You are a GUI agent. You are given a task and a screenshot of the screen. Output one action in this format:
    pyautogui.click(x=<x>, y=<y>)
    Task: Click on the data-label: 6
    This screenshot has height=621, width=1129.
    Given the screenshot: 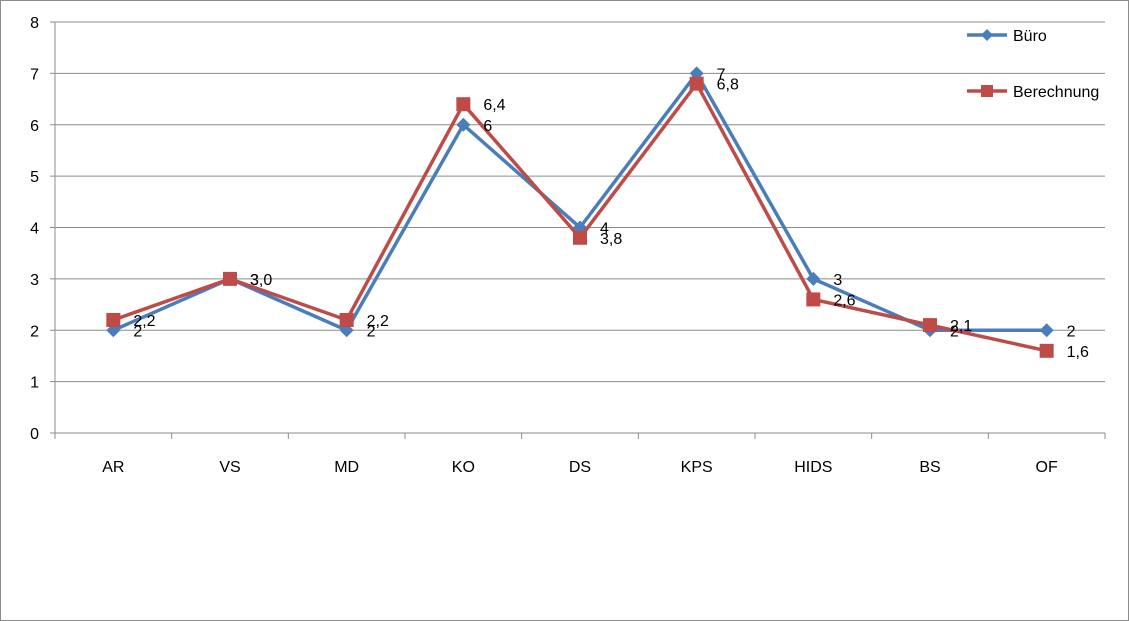 What is the action you would take?
    pyautogui.click(x=487, y=126)
    